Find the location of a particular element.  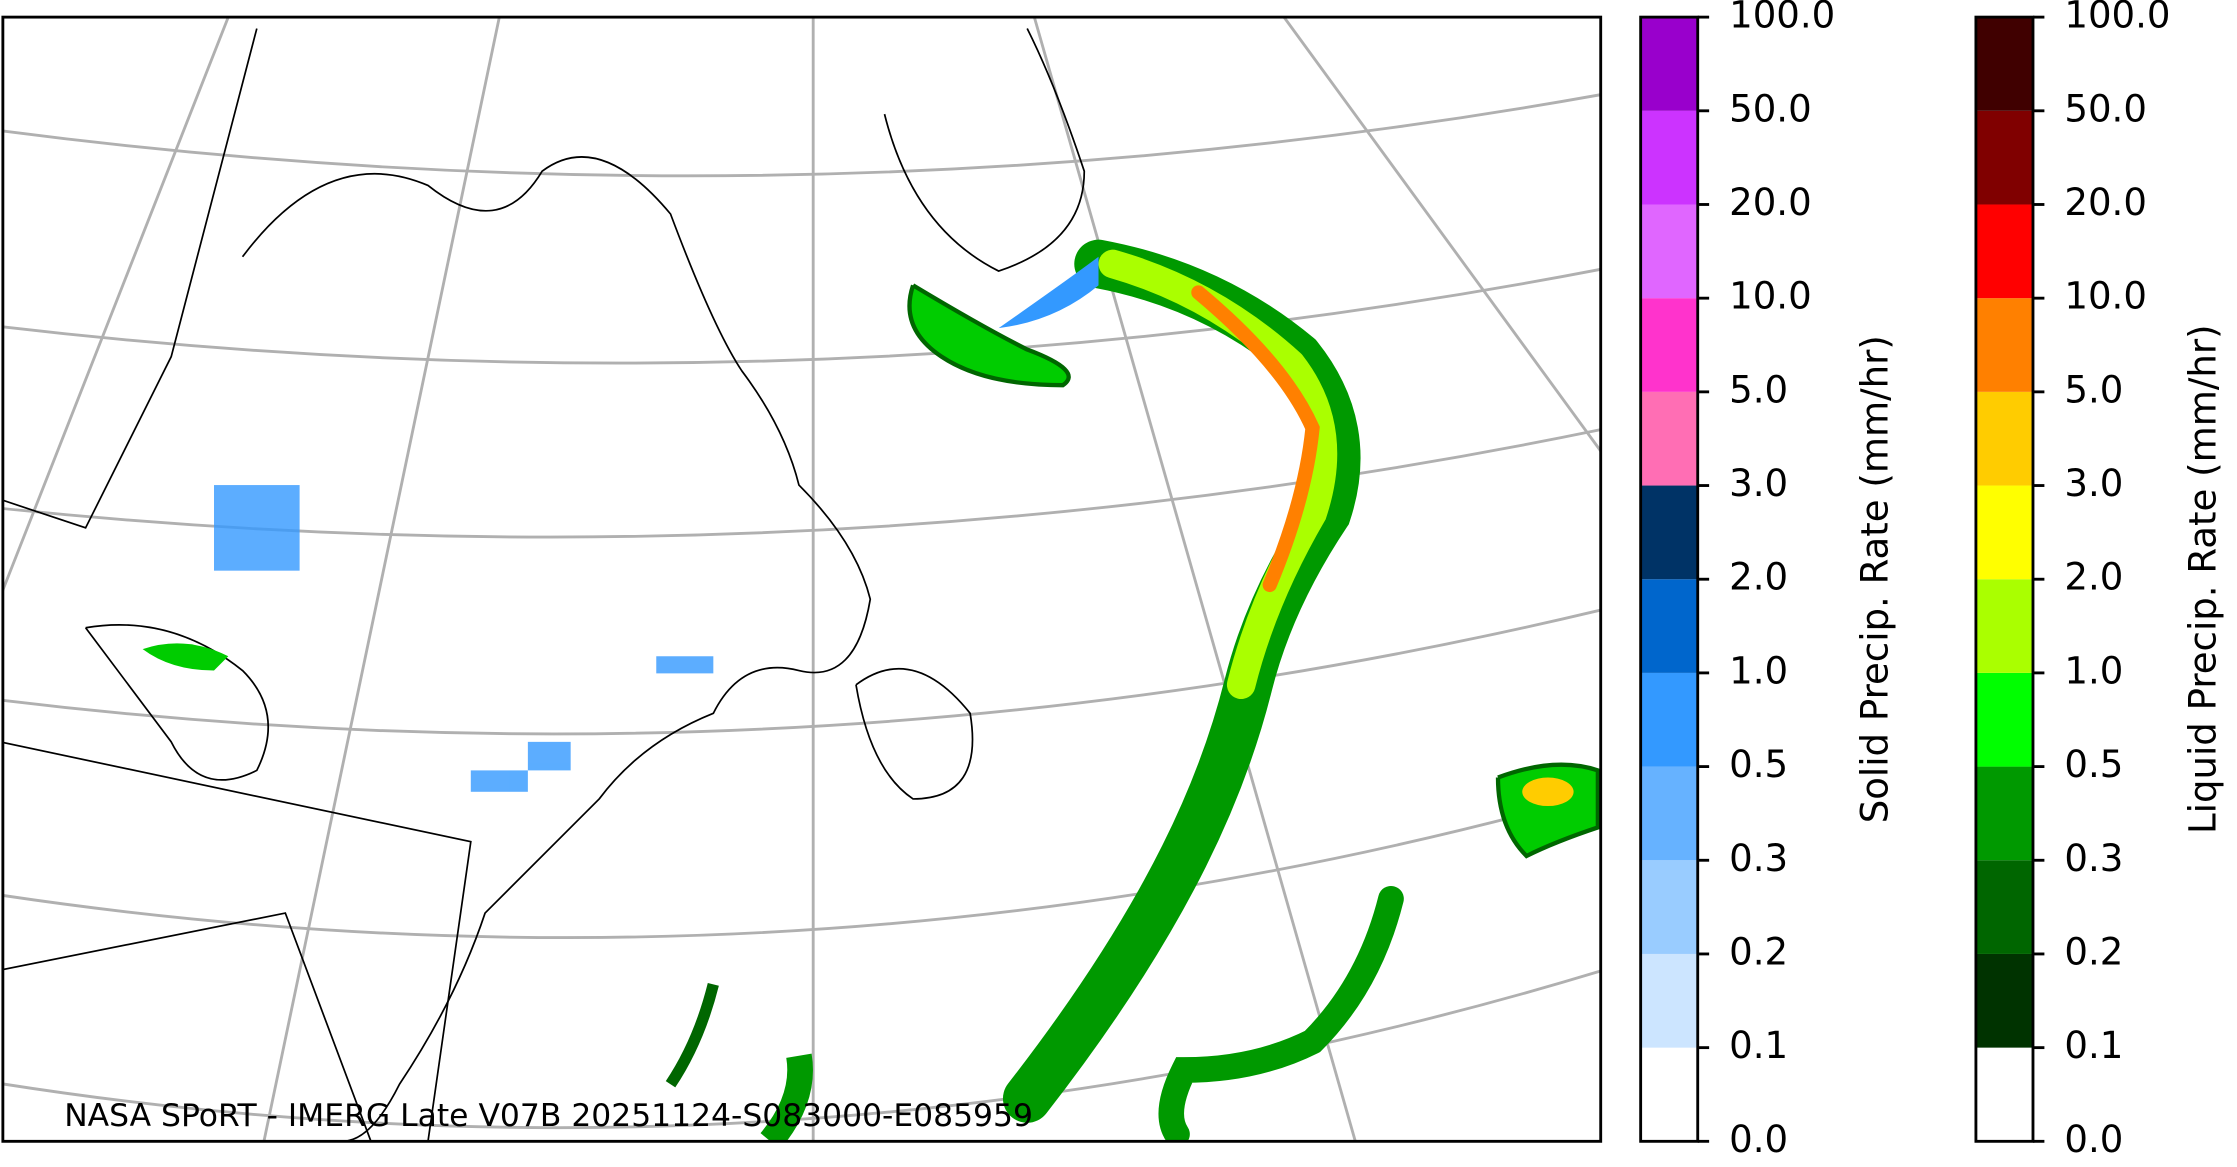

colorbar-label: Liquid Precip. Rate (mm/hr) is located at coordinates (2203, 579).